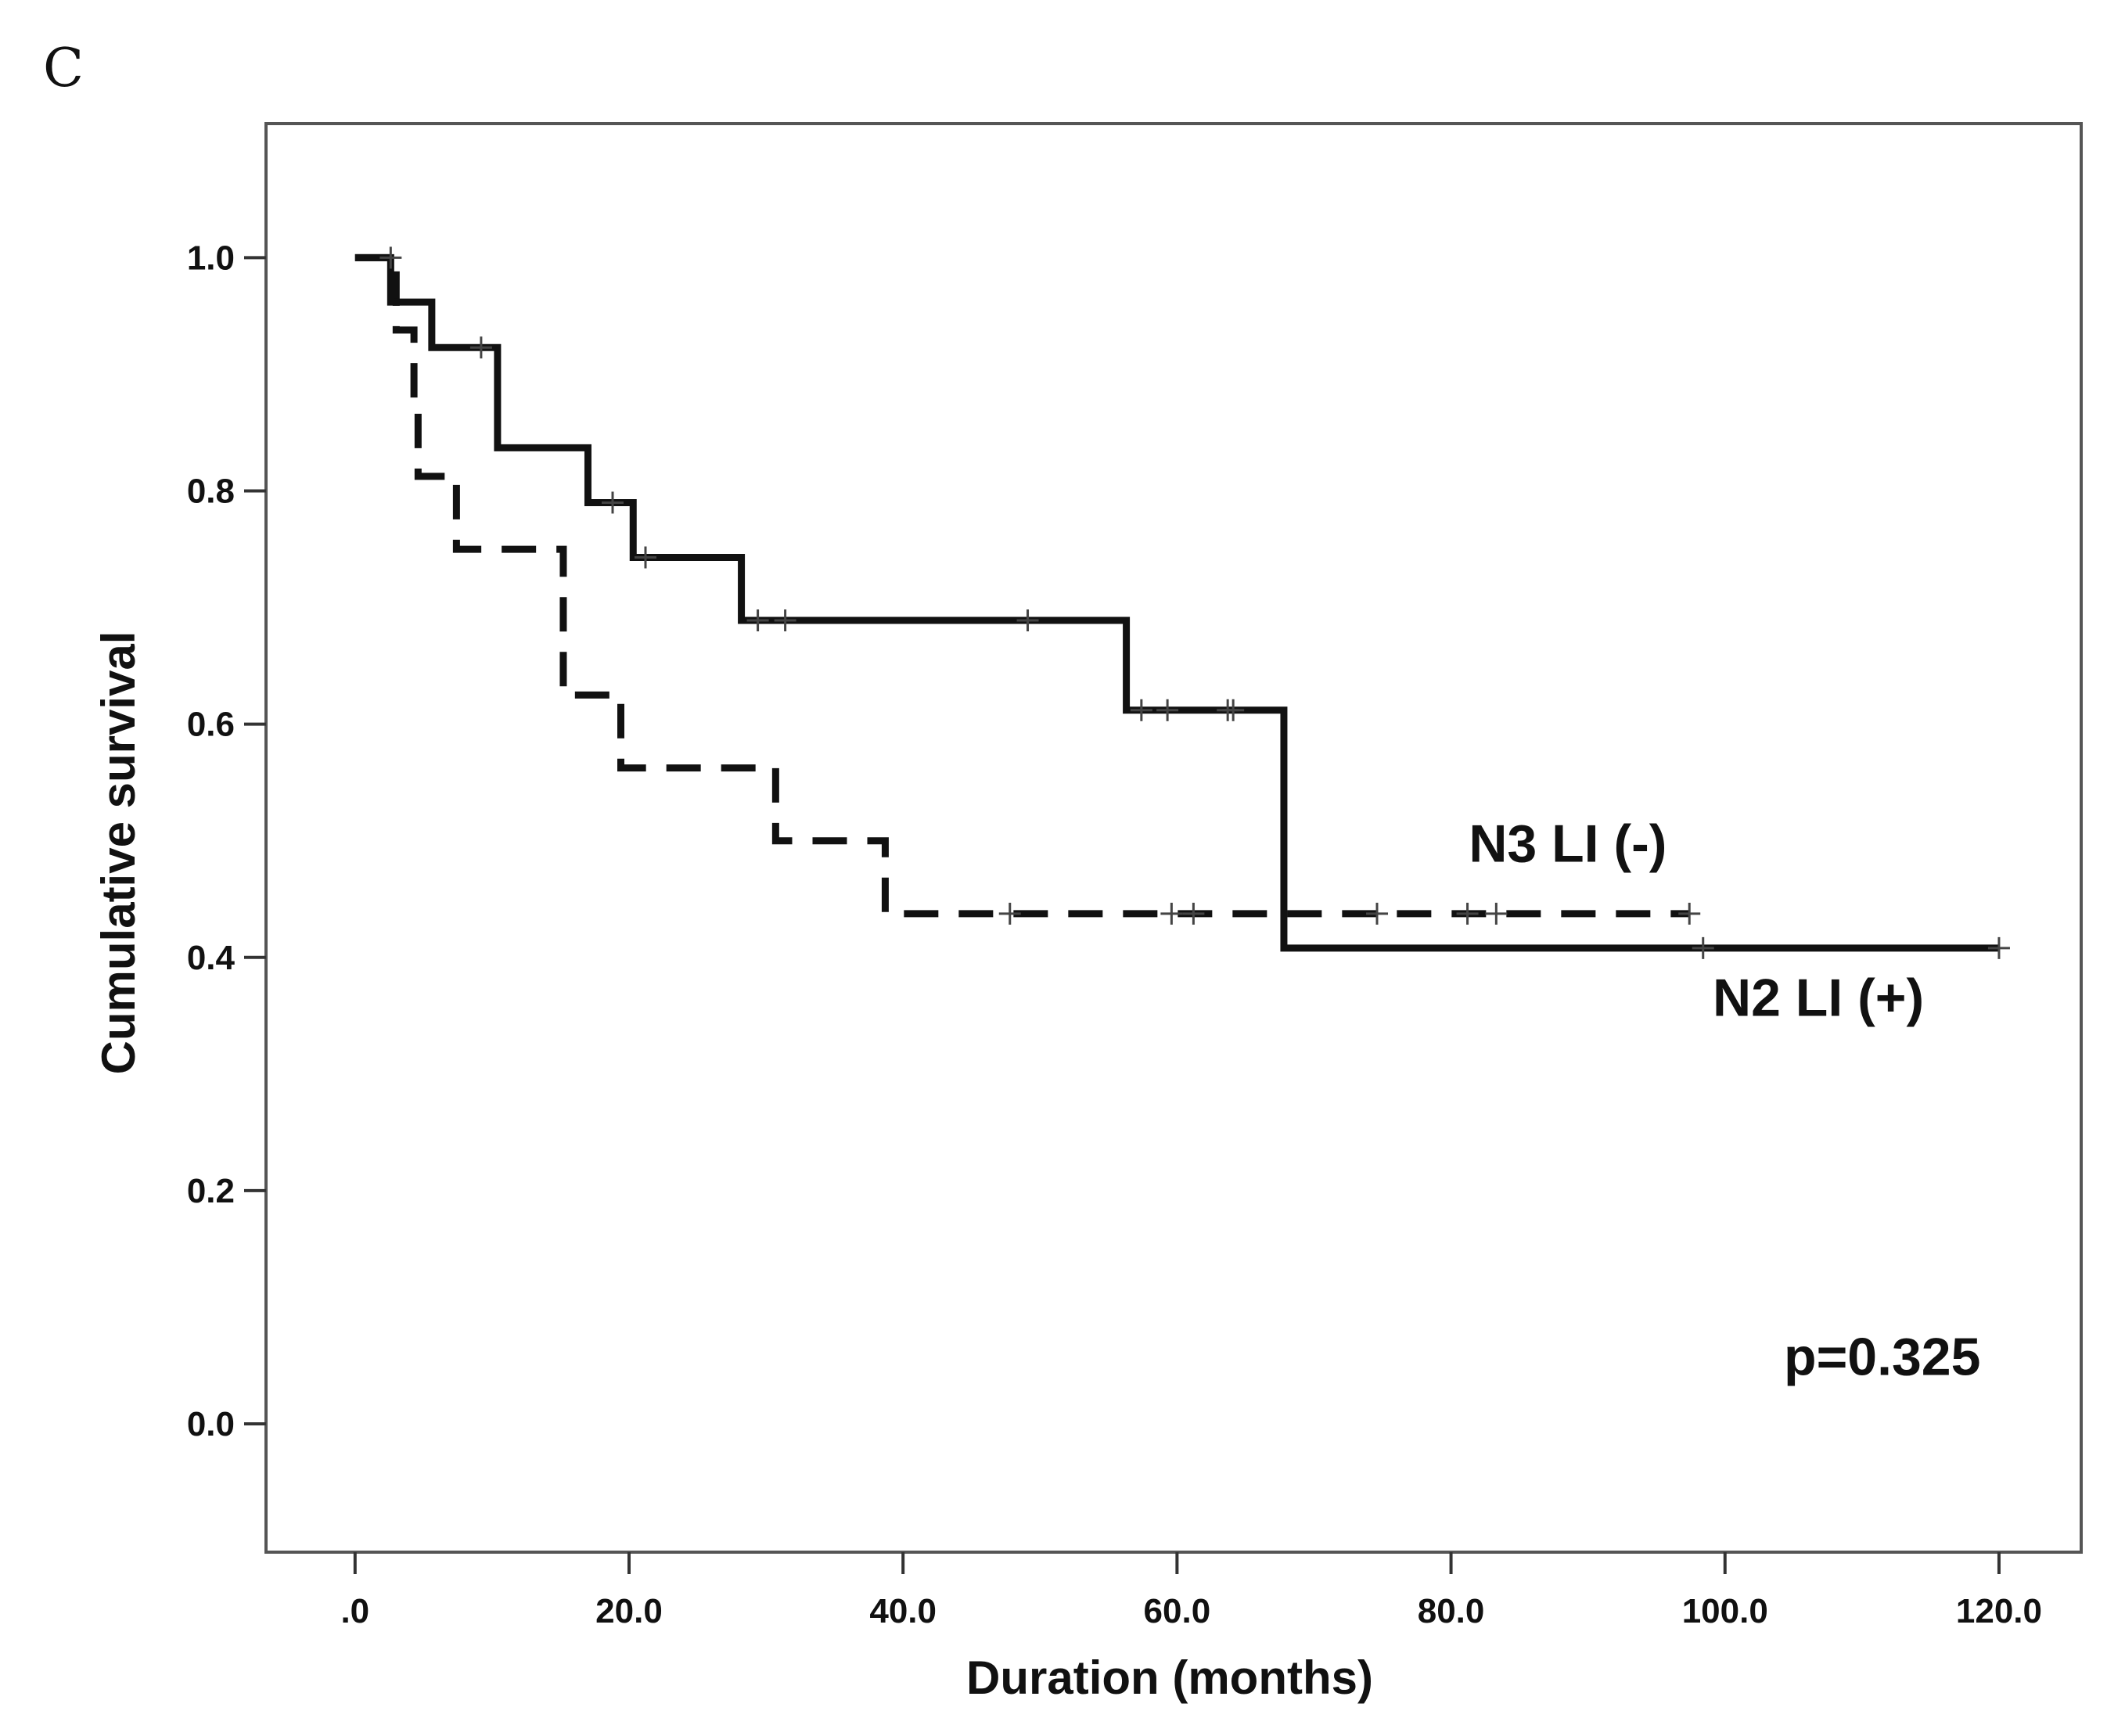  What do you see at coordinates (1999, 1611) in the screenshot?
I see `x-tick-label: 120.0` at bounding box center [1999, 1611].